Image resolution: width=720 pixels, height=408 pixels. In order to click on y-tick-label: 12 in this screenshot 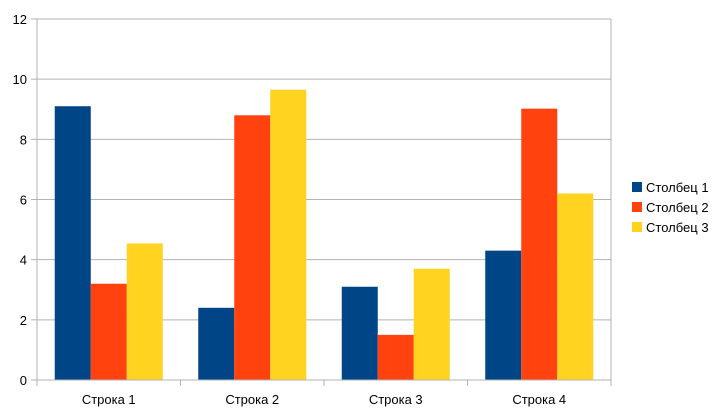, I will do `click(20, 19)`.